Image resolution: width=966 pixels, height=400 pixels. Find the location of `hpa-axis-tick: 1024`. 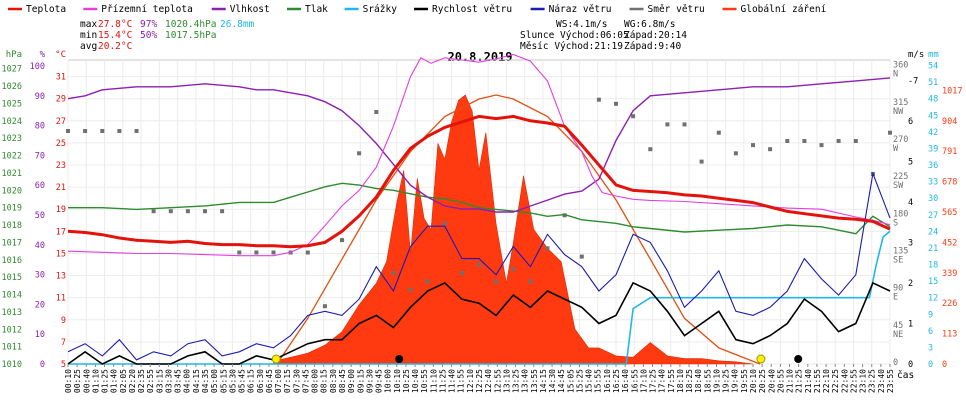

hpa-axis-tick: 1024 is located at coordinates (12, 122).